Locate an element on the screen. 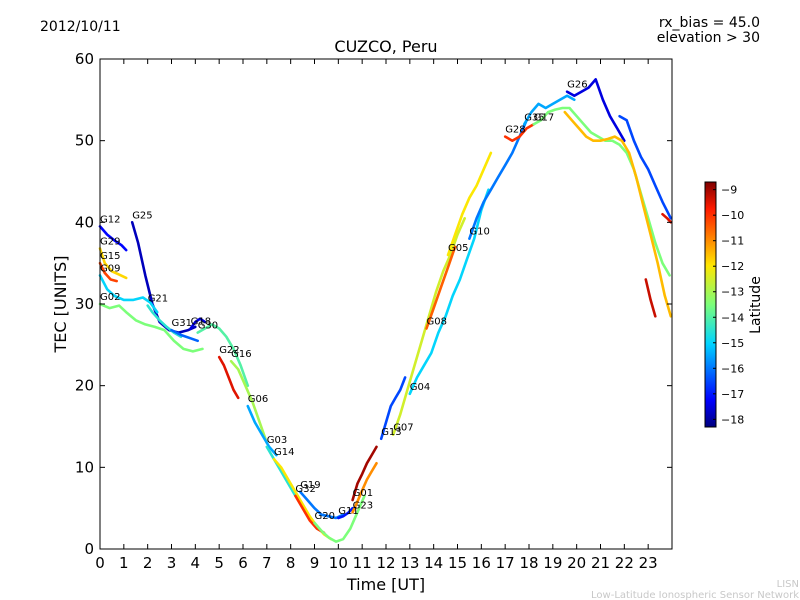 This screenshot has width=800, height=600. y-tick-label: 30 is located at coordinates (84, 304).